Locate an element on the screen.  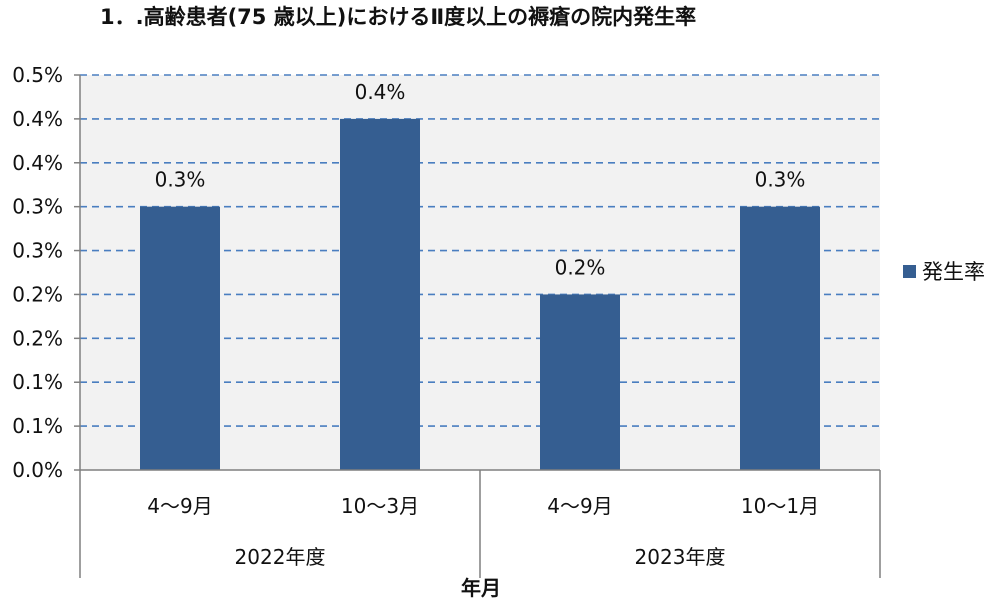
data-label: 0.2% is located at coordinates (580, 267).